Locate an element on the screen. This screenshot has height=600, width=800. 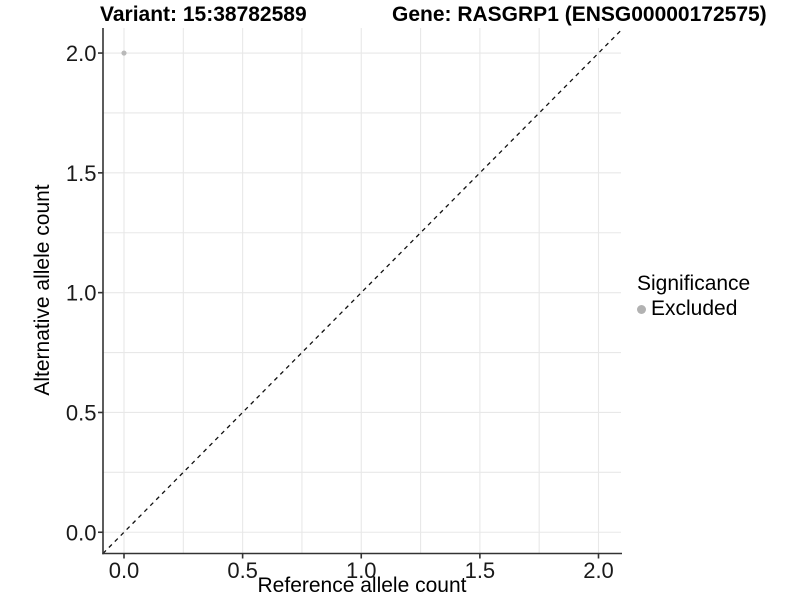
x-tick-label: 2.0 is located at coordinates (598, 570).